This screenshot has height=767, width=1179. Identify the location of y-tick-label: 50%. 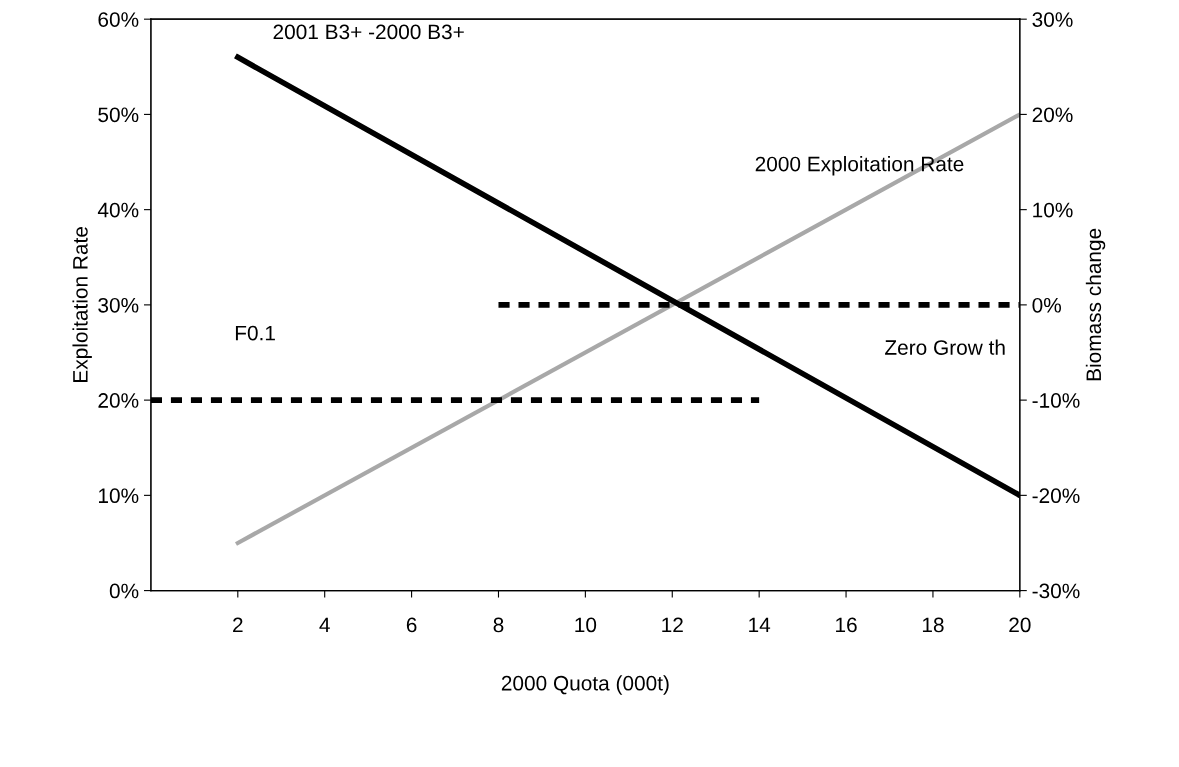
(118, 115).